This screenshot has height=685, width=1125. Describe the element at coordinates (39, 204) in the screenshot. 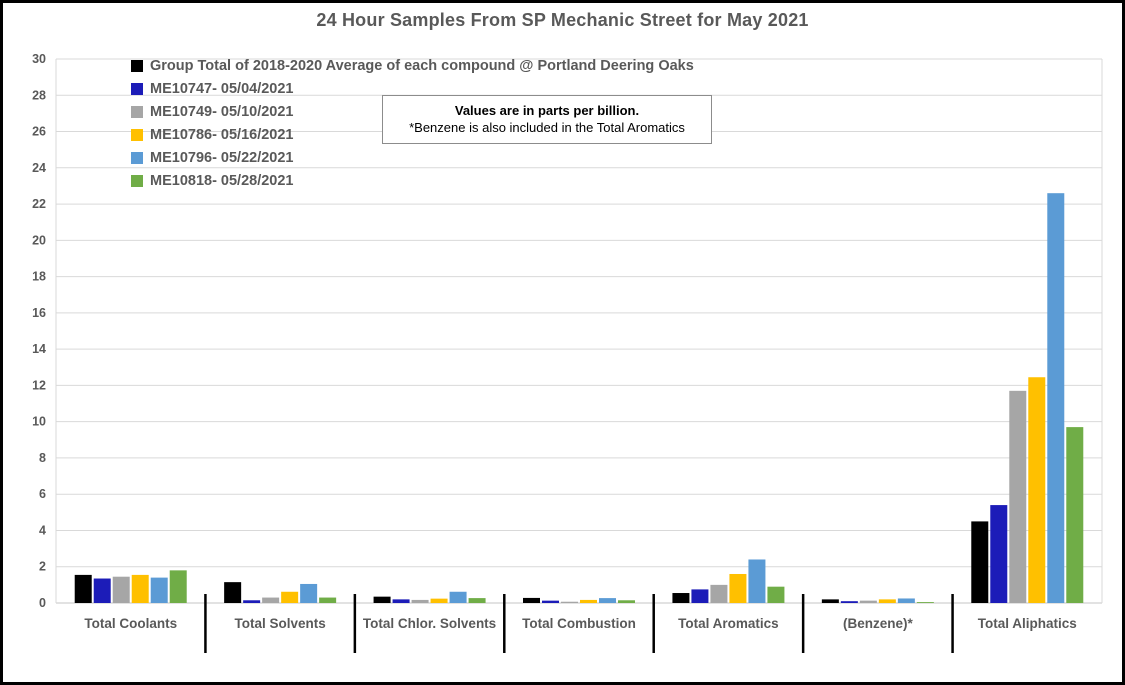

I see `y-tick-label-22: 22` at that location.